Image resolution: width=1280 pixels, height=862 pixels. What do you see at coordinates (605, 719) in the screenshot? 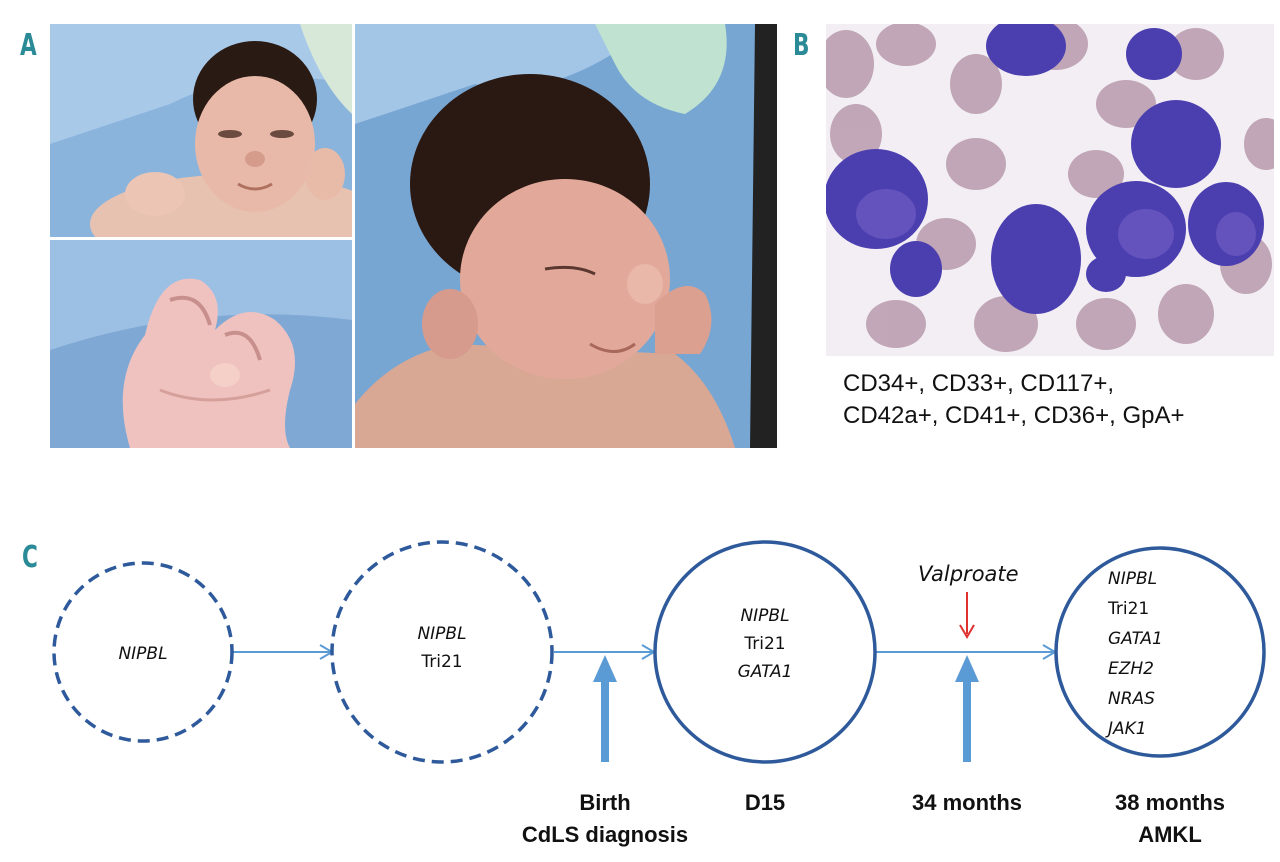
I see `birth-arrow-shaft` at bounding box center [605, 719].